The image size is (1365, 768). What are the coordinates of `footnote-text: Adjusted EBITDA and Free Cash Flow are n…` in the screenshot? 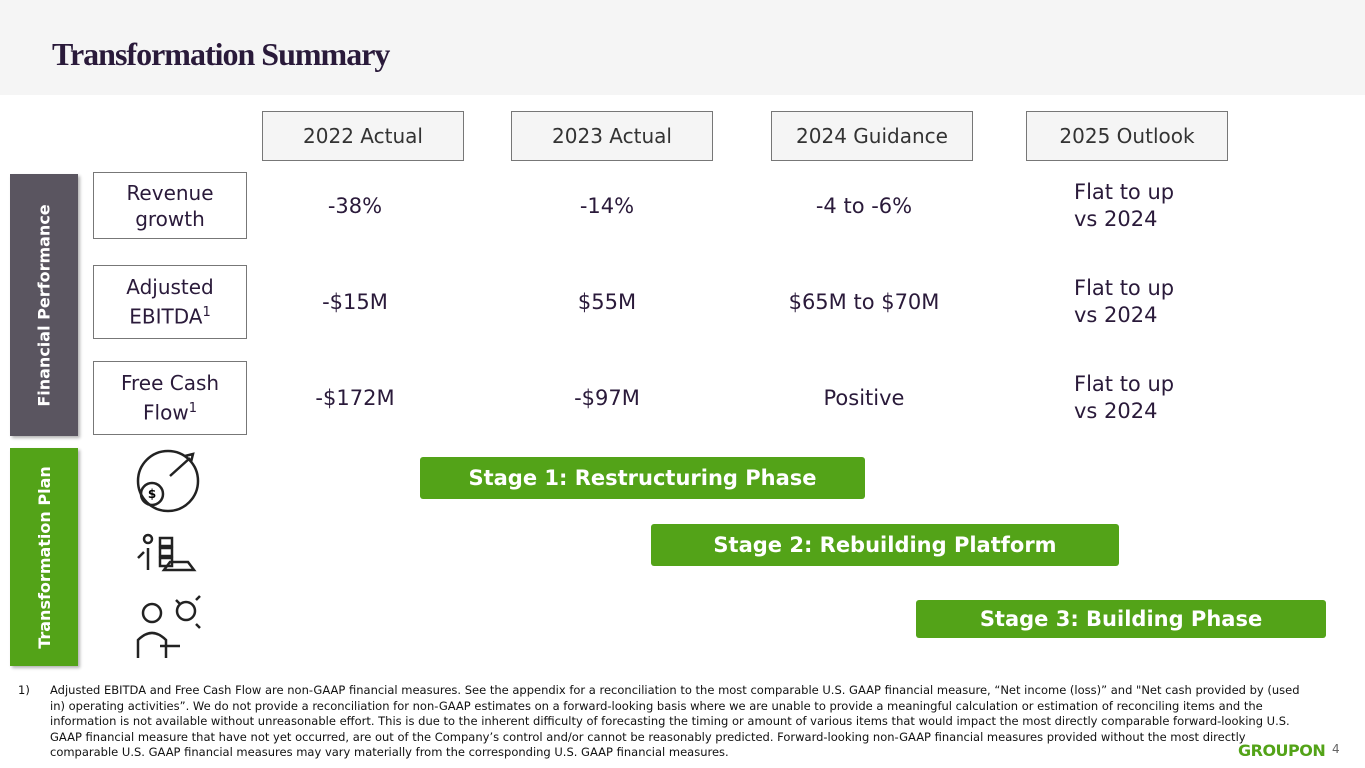 It's located at (675, 721).